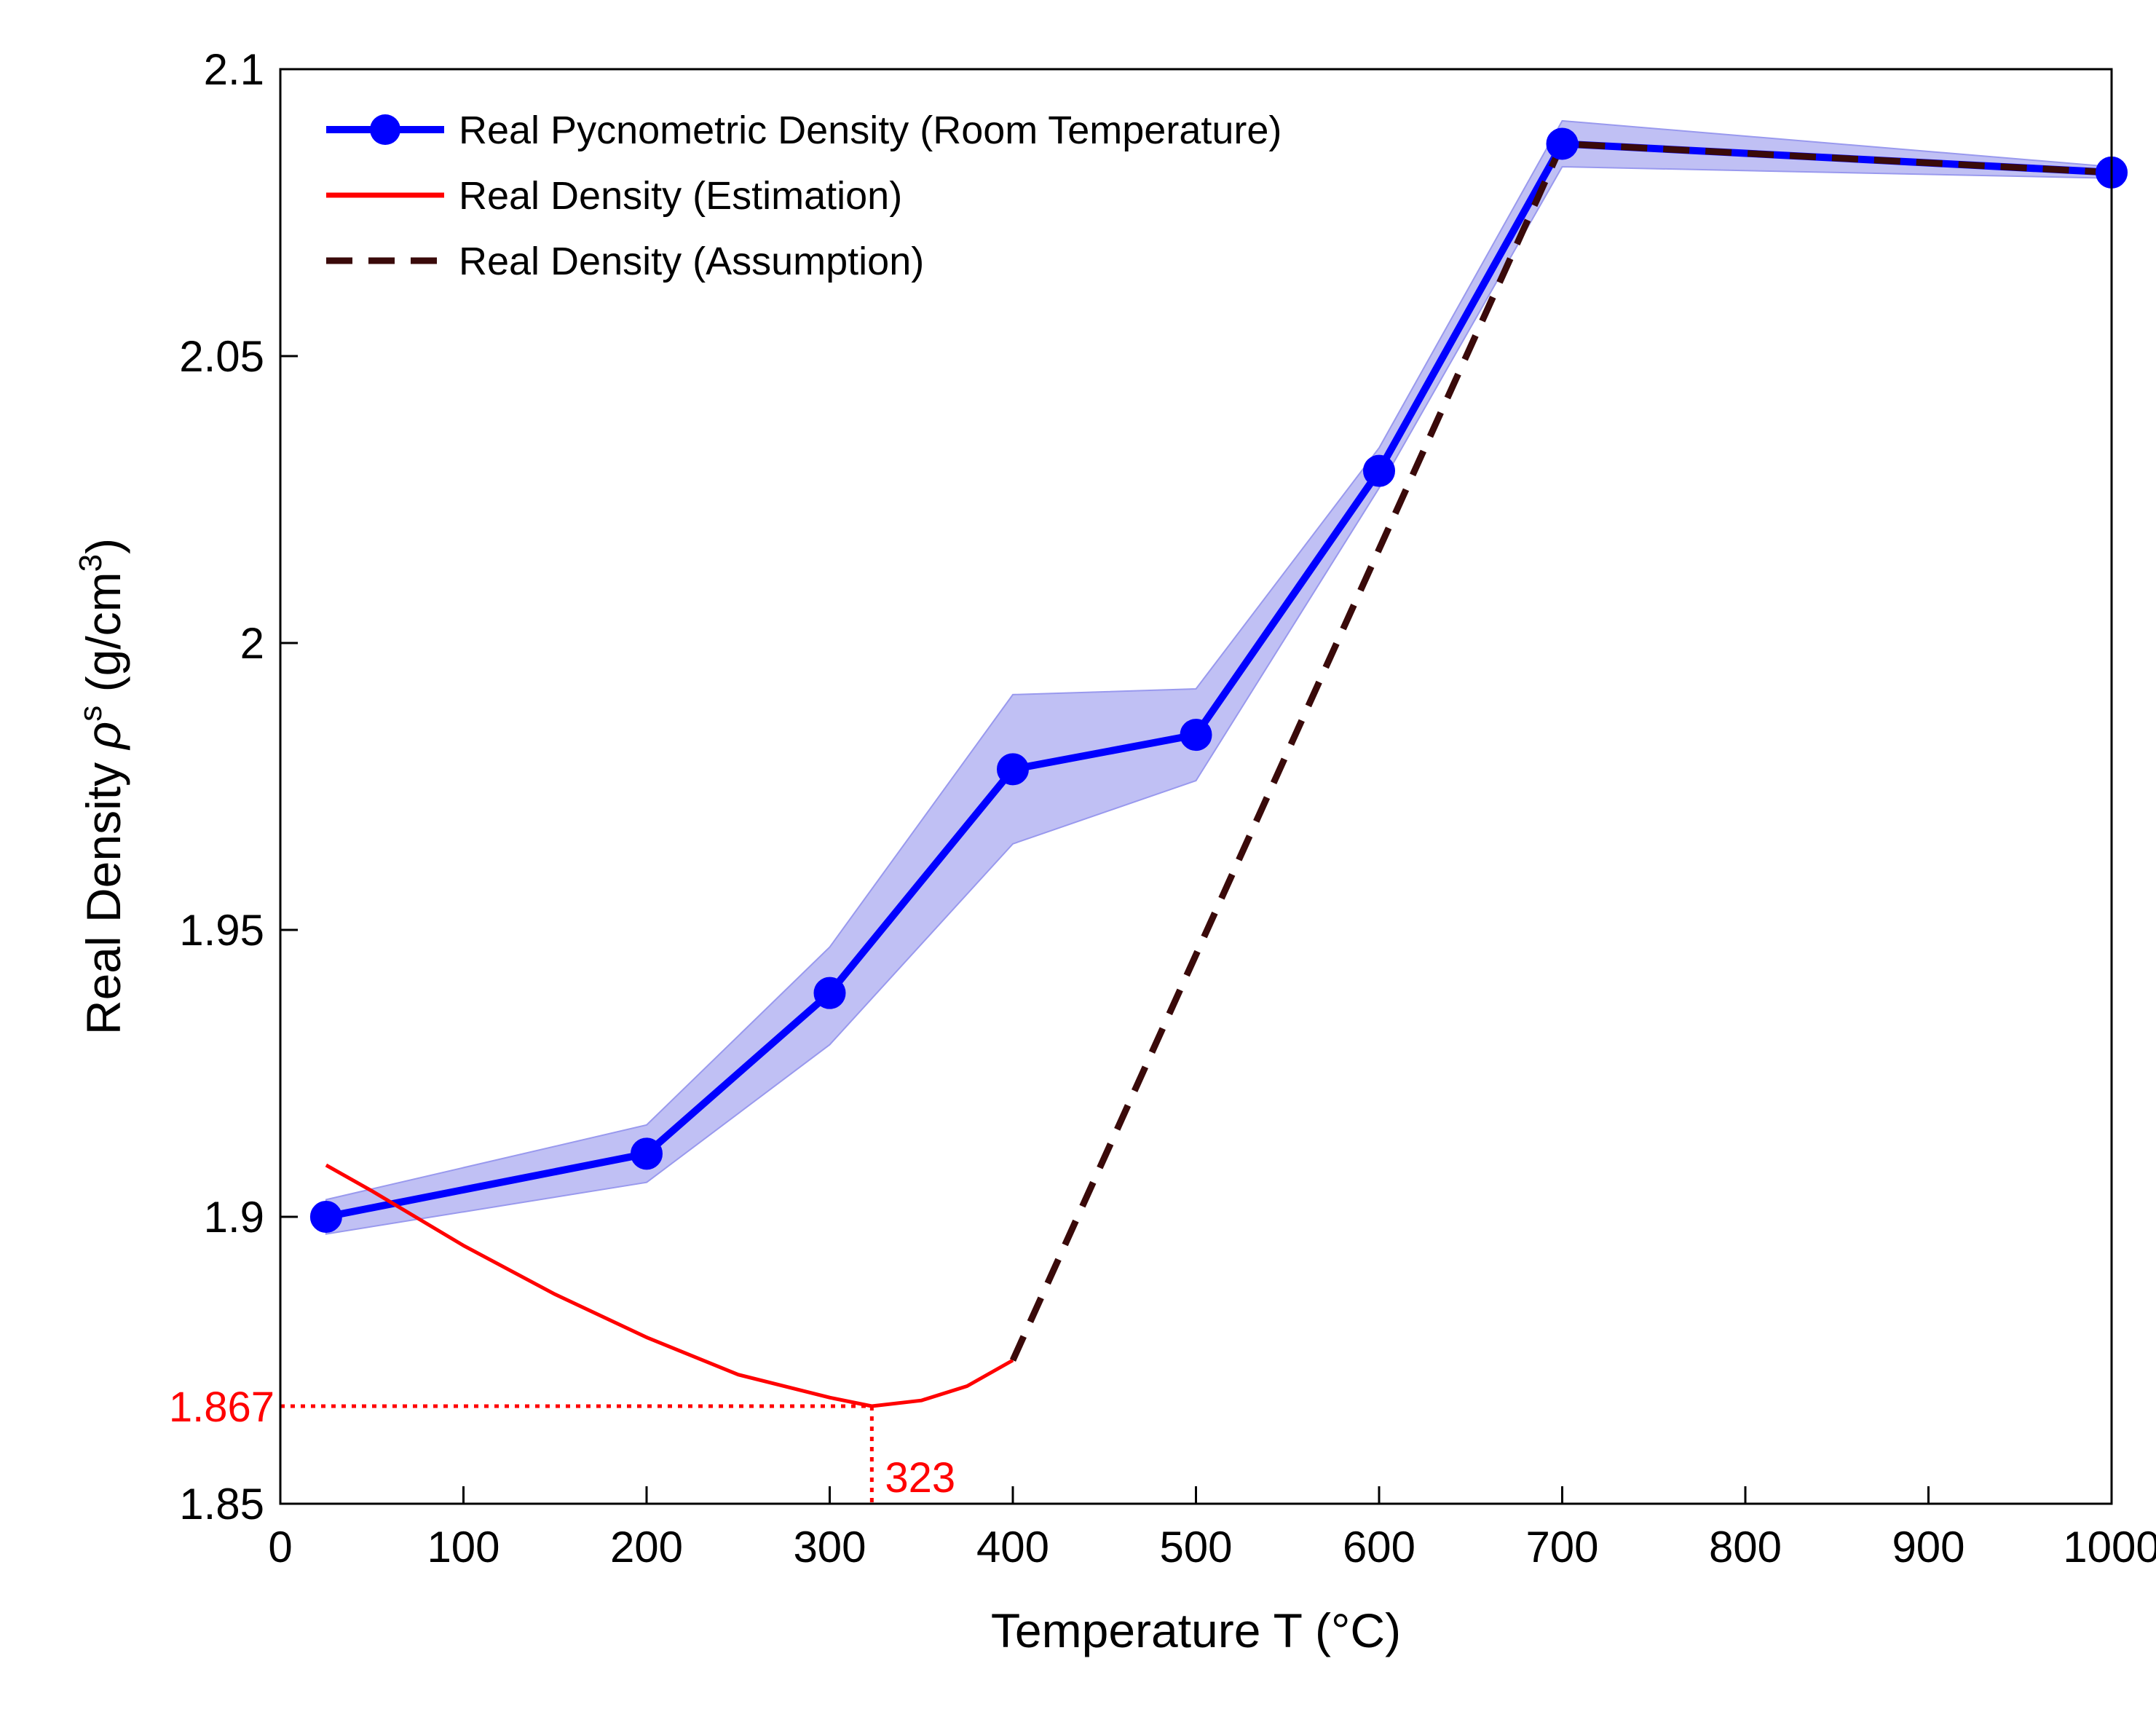 This screenshot has width=2156, height=1712. Describe the element at coordinates (2110, 1547) in the screenshot. I see `x-tick-label: 1000` at that location.